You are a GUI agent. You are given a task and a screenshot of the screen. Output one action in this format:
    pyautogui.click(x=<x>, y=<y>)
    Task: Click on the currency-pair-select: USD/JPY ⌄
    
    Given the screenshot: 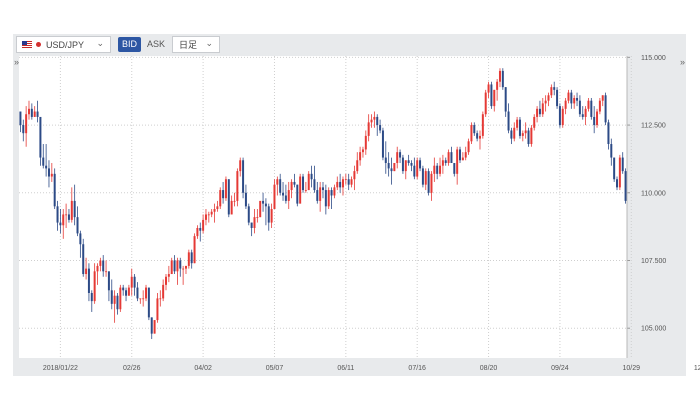 What is the action you would take?
    pyautogui.click(x=63, y=44)
    